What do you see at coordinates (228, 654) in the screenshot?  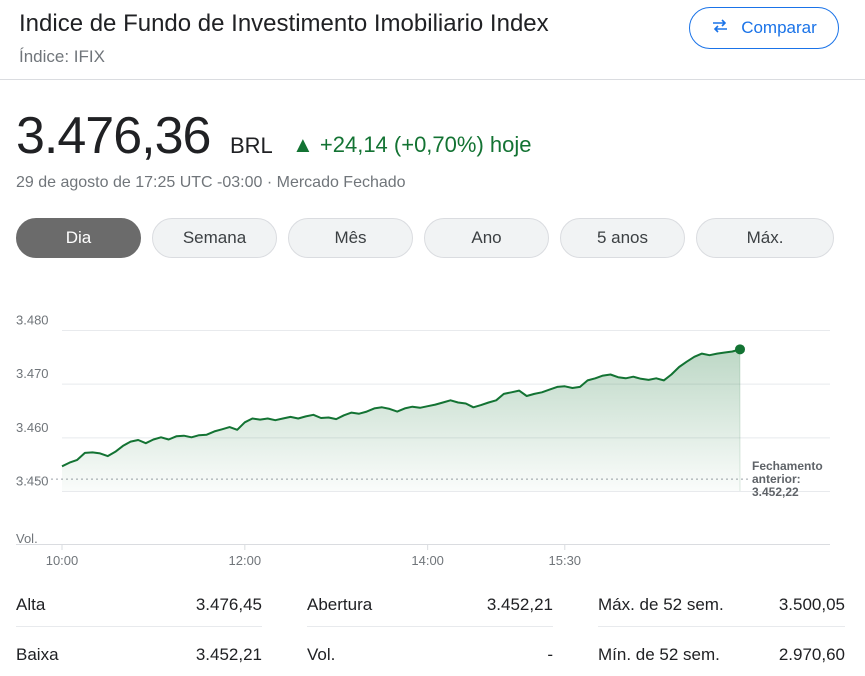 I see `stat-low-value: 3.452,21` at bounding box center [228, 654].